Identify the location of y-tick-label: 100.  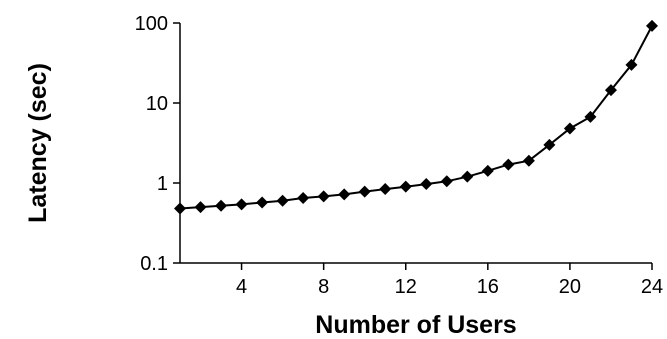
(151, 24).